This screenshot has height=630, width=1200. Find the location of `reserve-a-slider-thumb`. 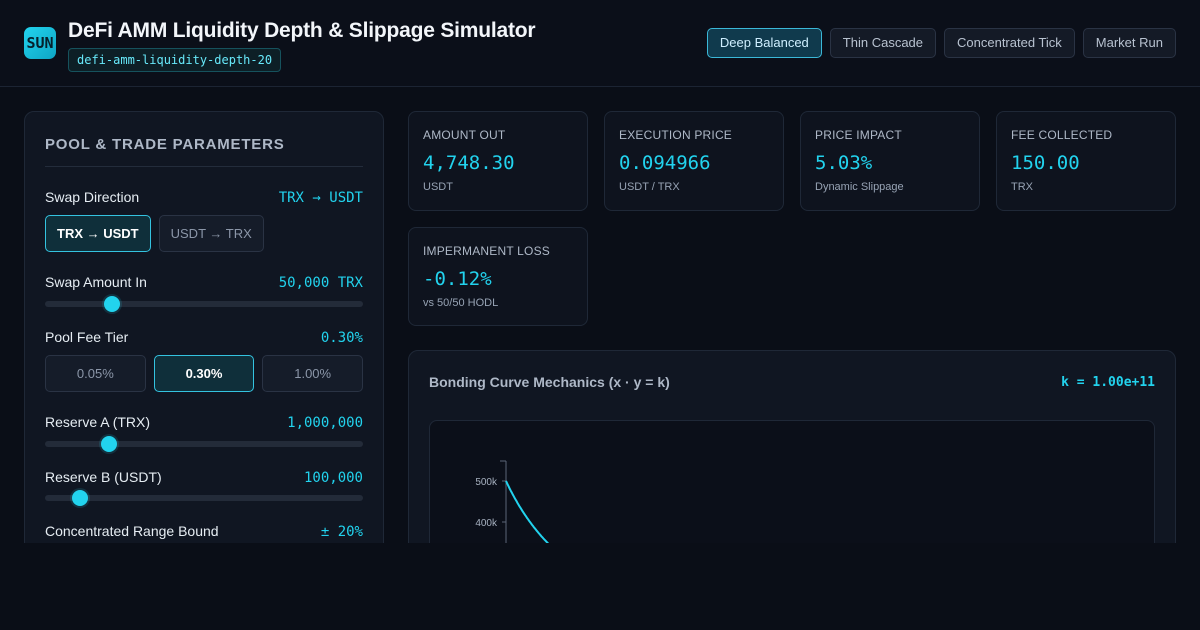

reserve-a-slider-thumb is located at coordinates (108, 444).